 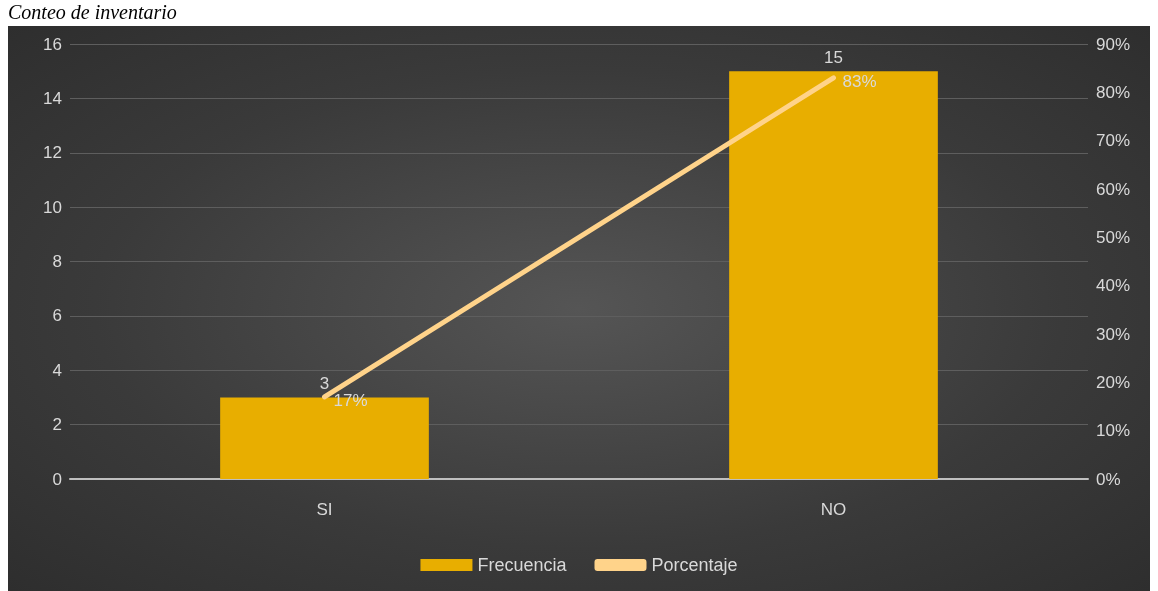 I want to click on y2-tick-label: 0%, so click(x=1108, y=479).